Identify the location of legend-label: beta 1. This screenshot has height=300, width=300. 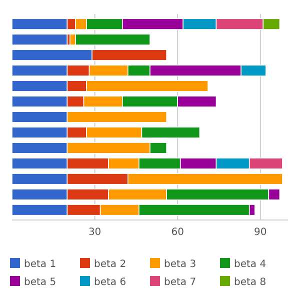
(40, 264).